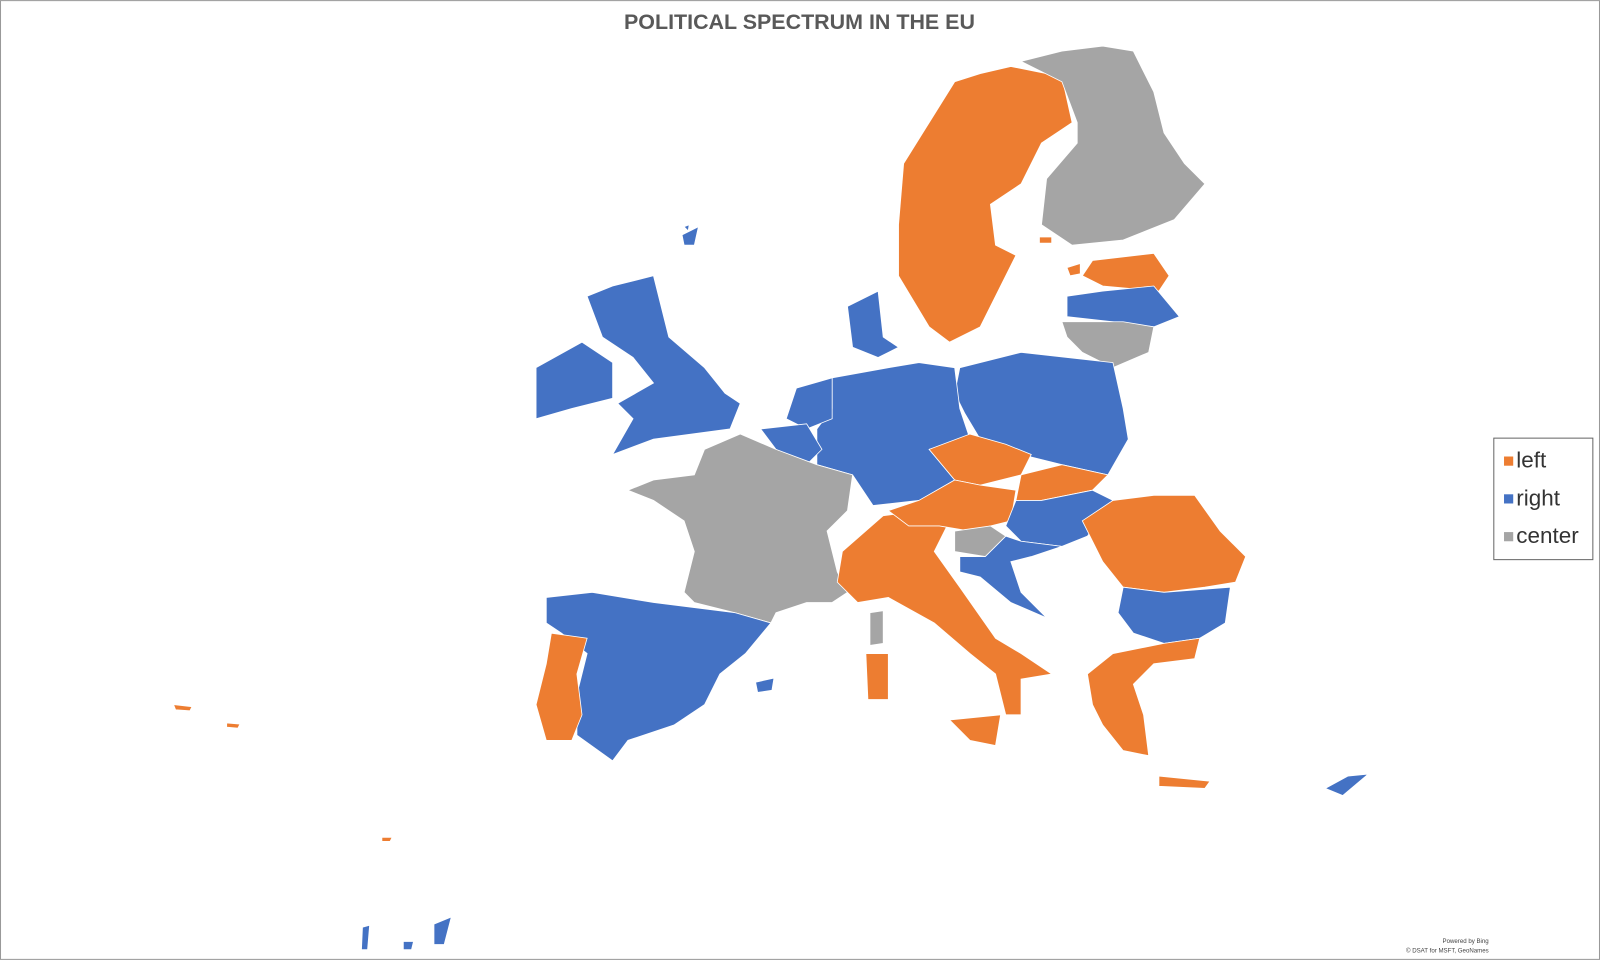  What do you see at coordinates (1547, 535) in the screenshot?
I see `legend-label: center` at bounding box center [1547, 535].